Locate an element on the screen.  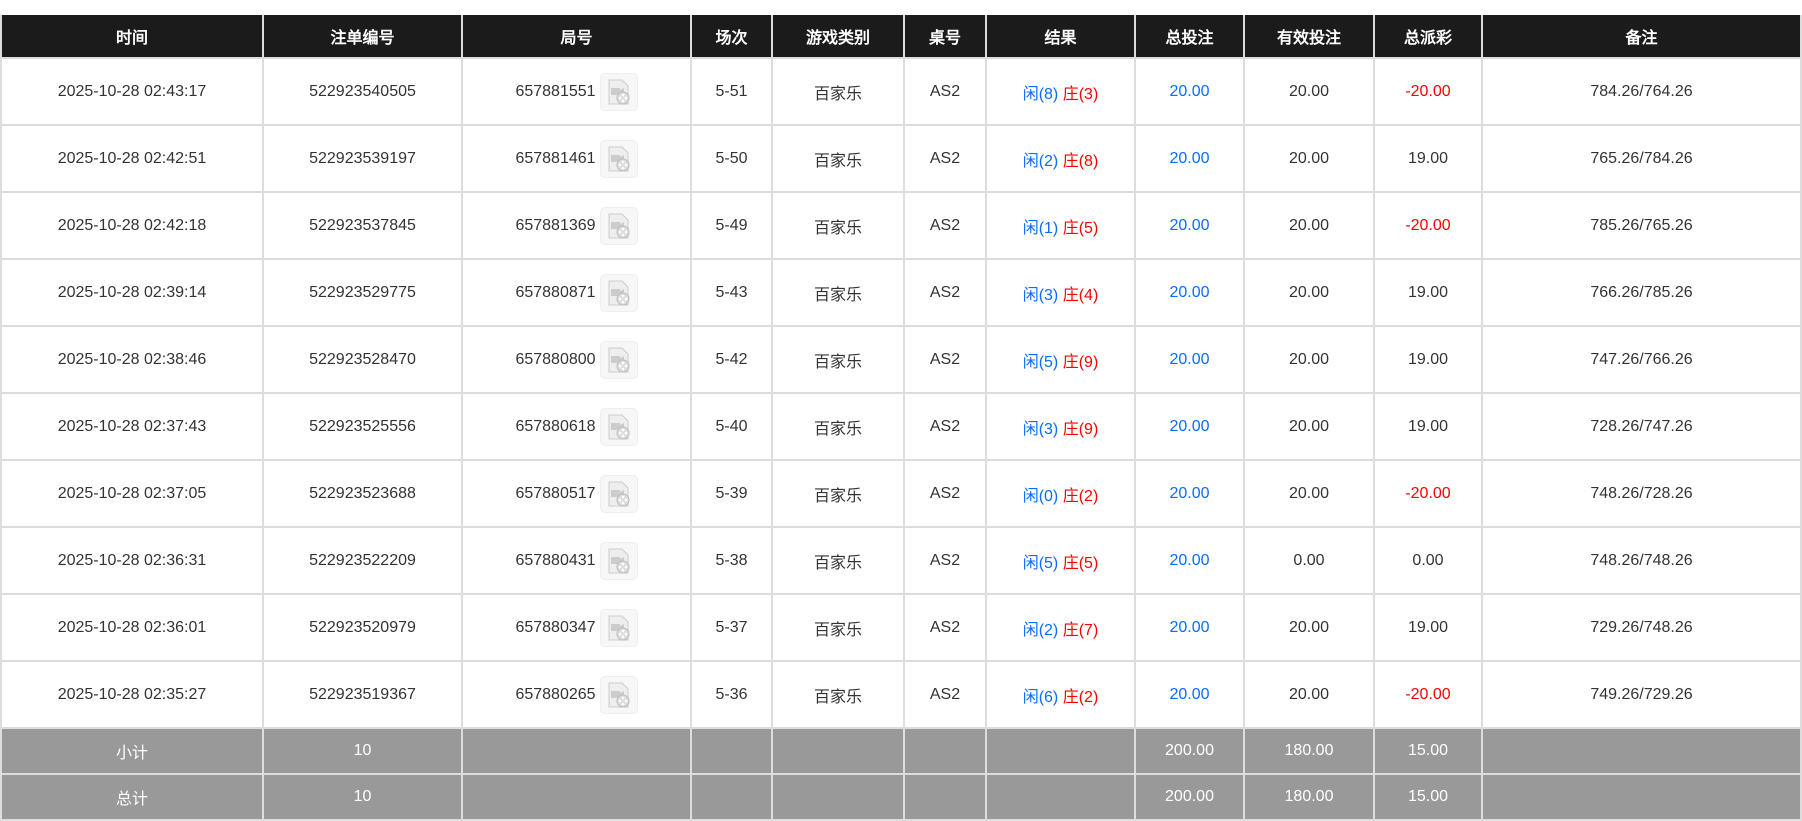
result-cell: 闲(3) 庄(9) is located at coordinates (1060, 426).